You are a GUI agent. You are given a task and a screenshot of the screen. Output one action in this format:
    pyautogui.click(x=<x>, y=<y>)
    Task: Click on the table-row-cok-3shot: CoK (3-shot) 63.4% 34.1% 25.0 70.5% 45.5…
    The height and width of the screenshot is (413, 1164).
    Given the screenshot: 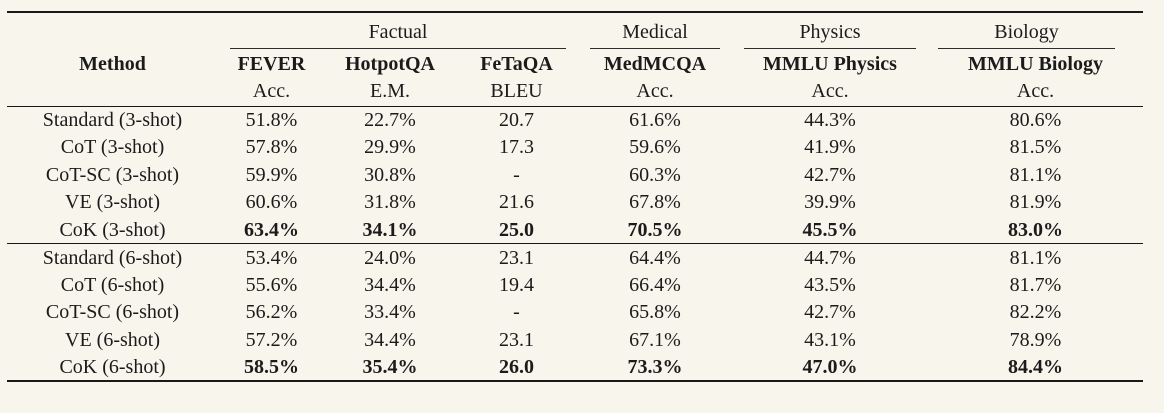 What is the action you would take?
    pyautogui.click(x=575, y=230)
    